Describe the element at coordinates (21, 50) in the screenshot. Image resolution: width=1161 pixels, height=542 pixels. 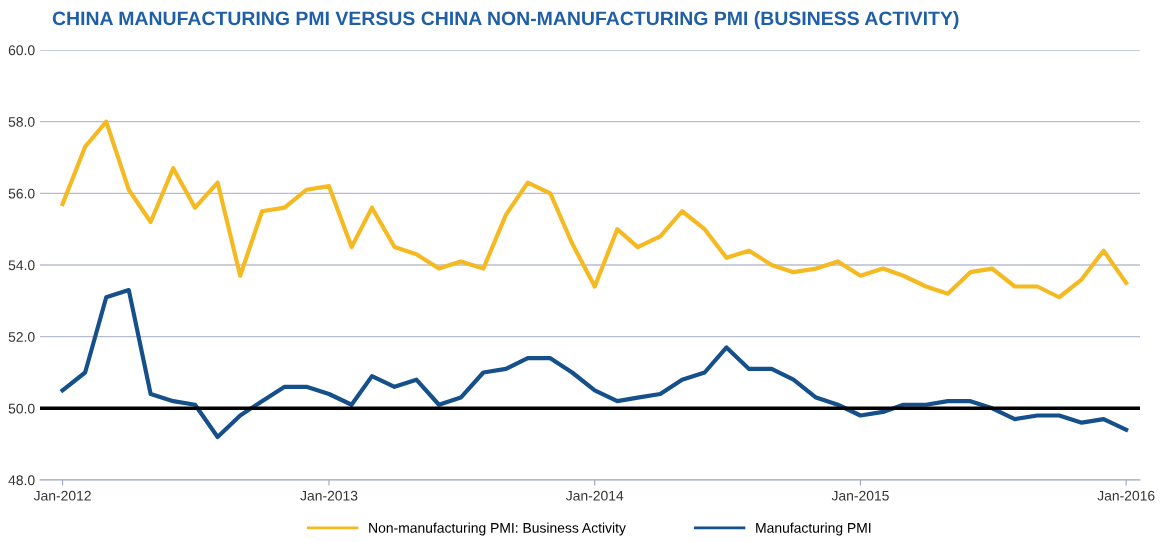
I see `y-tick-label: 60.0` at that location.